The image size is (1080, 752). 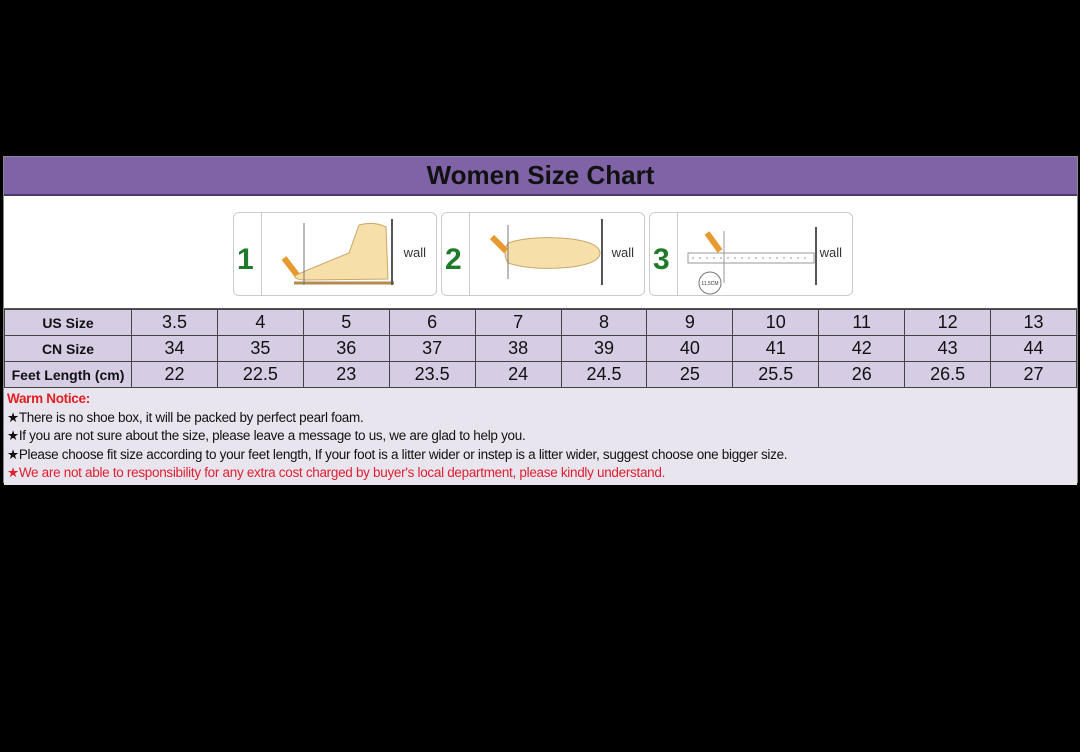 What do you see at coordinates (68, 322) in the screenshot?
I see `row-header: US Size` at bounding box center [68, 322].